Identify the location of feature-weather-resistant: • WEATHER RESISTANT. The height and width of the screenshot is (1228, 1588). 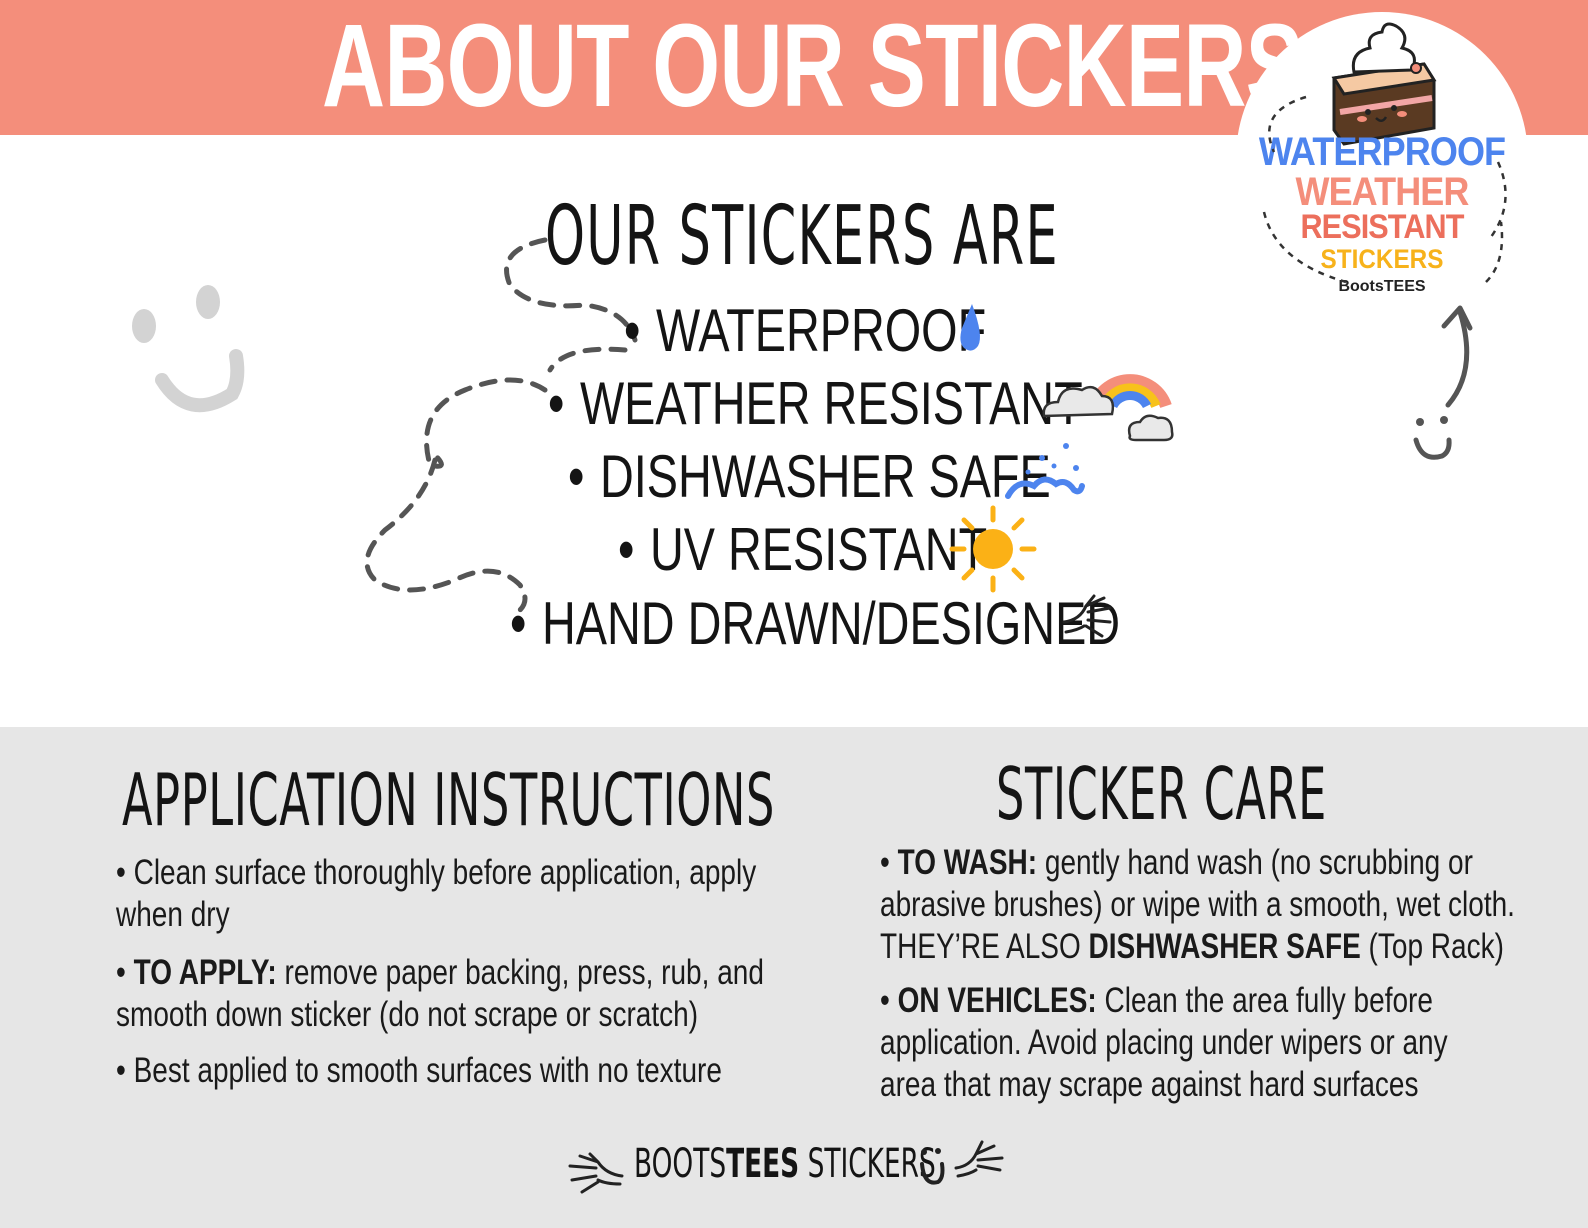
(815, 404).